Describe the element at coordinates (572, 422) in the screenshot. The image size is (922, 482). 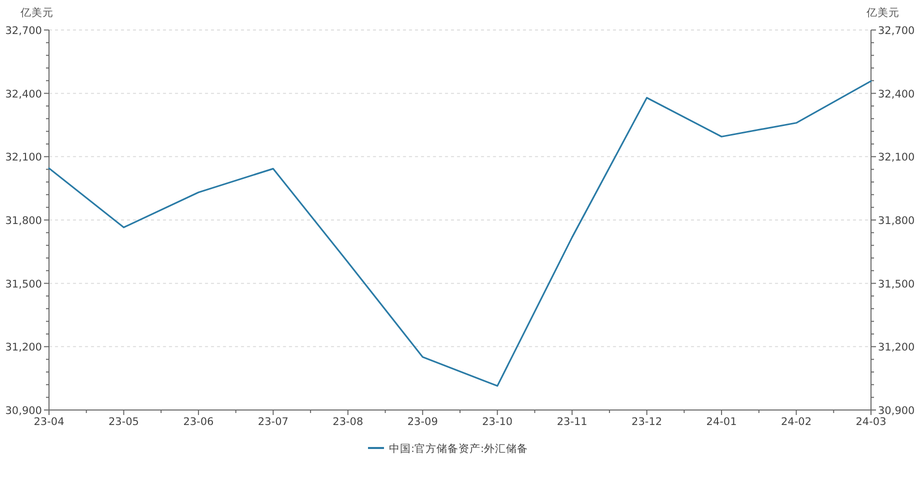
I see `x-tick-label: 23-11` at that location.